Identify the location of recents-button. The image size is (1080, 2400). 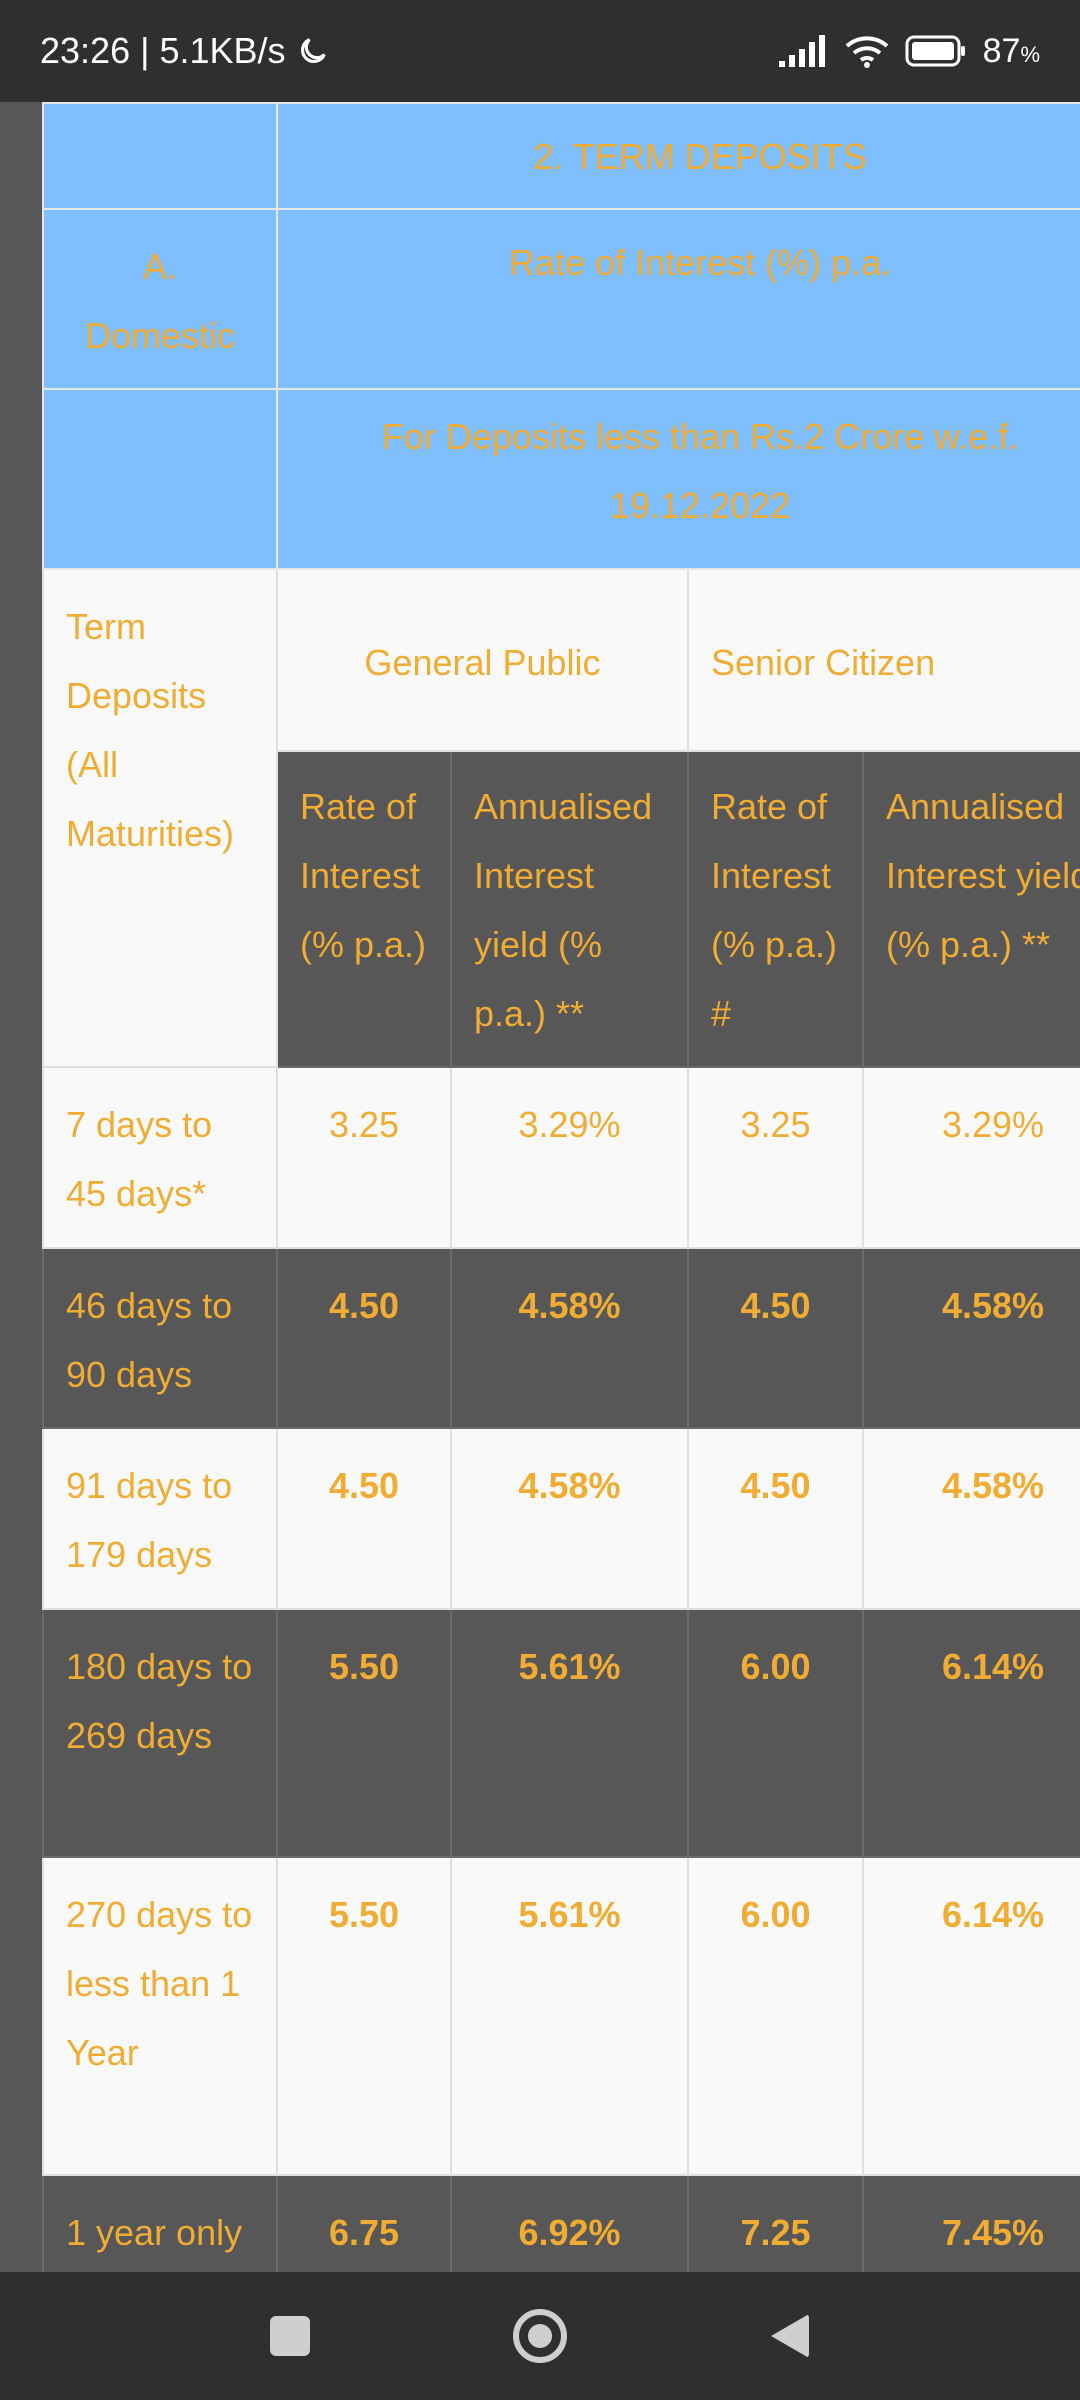
(290, 2336).